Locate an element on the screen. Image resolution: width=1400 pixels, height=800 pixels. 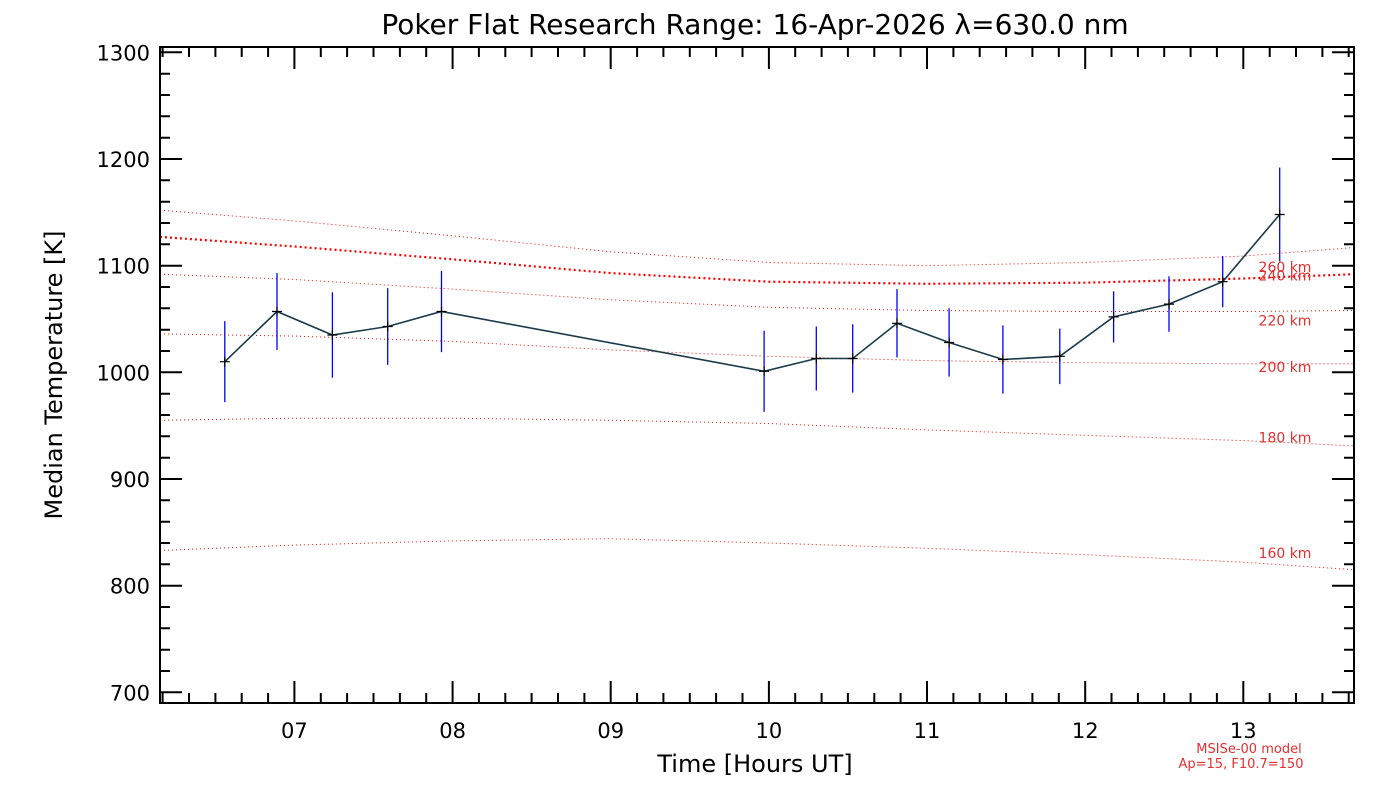
model-curve-160-km is located at coordinates (757, 554).